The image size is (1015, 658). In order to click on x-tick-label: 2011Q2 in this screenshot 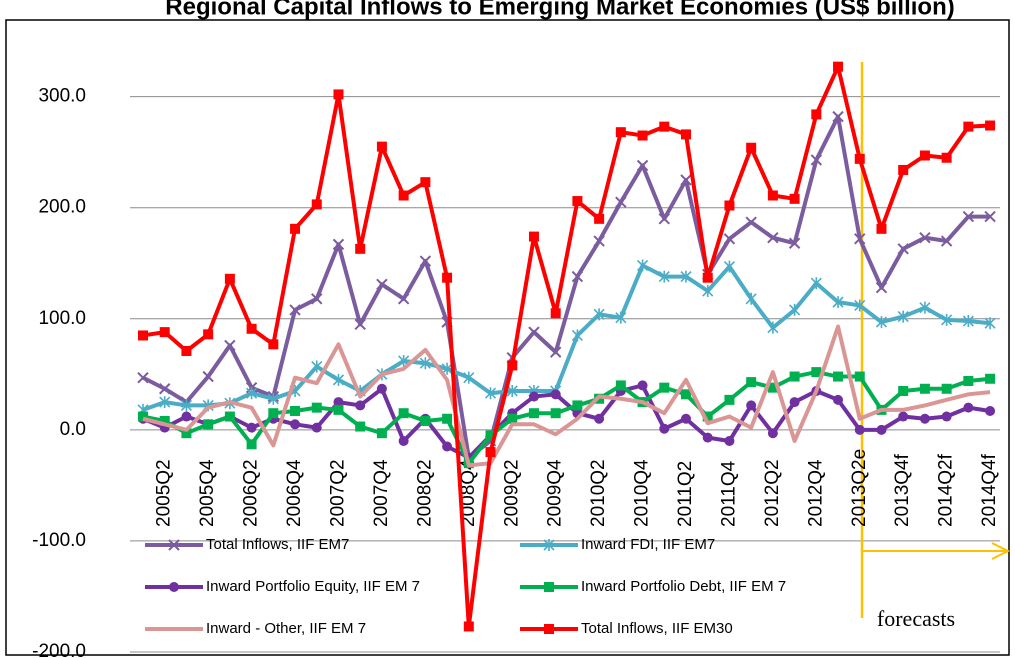, I will do `click(685, 494)`.